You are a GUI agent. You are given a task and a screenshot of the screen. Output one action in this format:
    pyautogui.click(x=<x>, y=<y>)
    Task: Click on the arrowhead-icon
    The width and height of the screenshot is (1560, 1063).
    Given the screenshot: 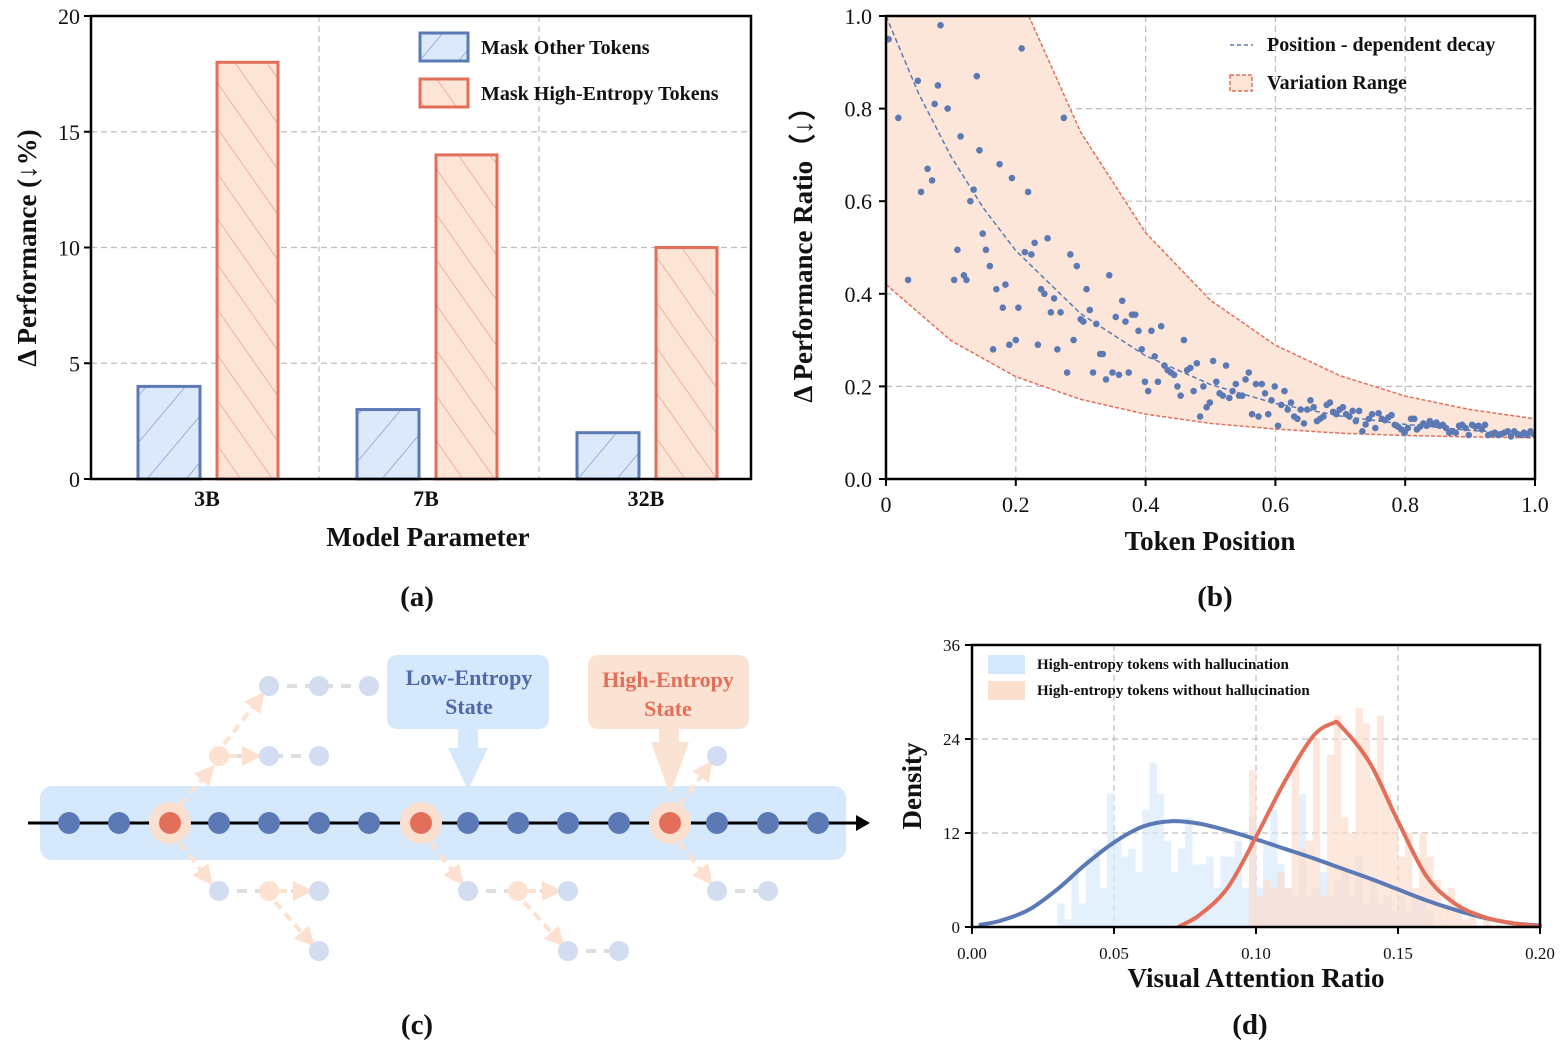 What is the action you would take?
    pyautogui.click(x=863, y=823)
    